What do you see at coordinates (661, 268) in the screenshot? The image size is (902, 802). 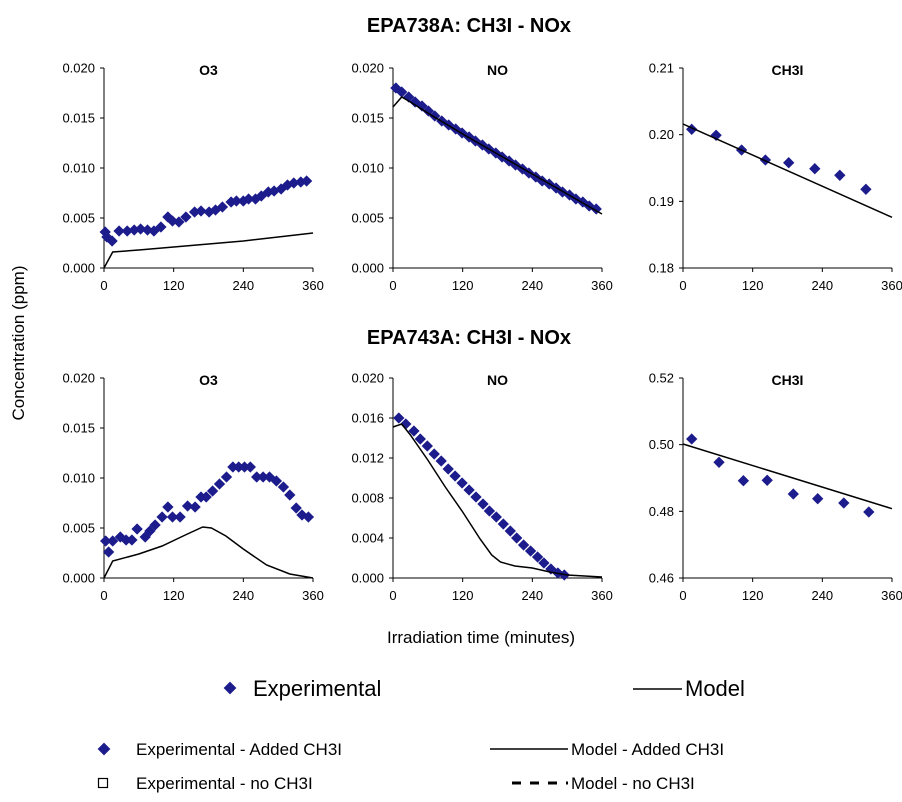 I see `y-tick-label: 0.18` at bounding box center [661, 268].